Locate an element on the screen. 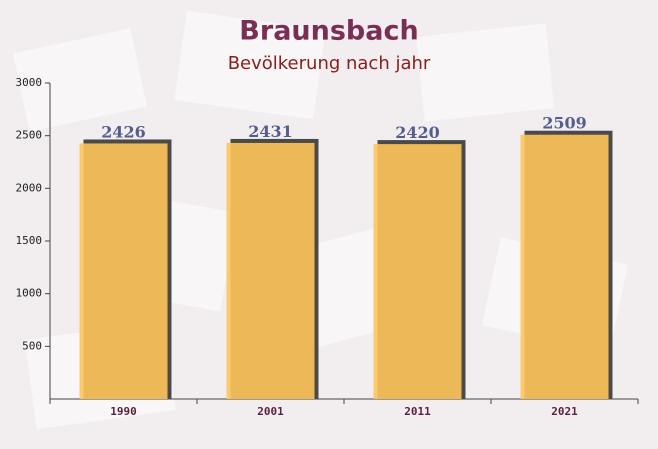 The height and width of the screenshot is (449, 658). x-tick-label: 2021 is located at coordinates (564, 411).